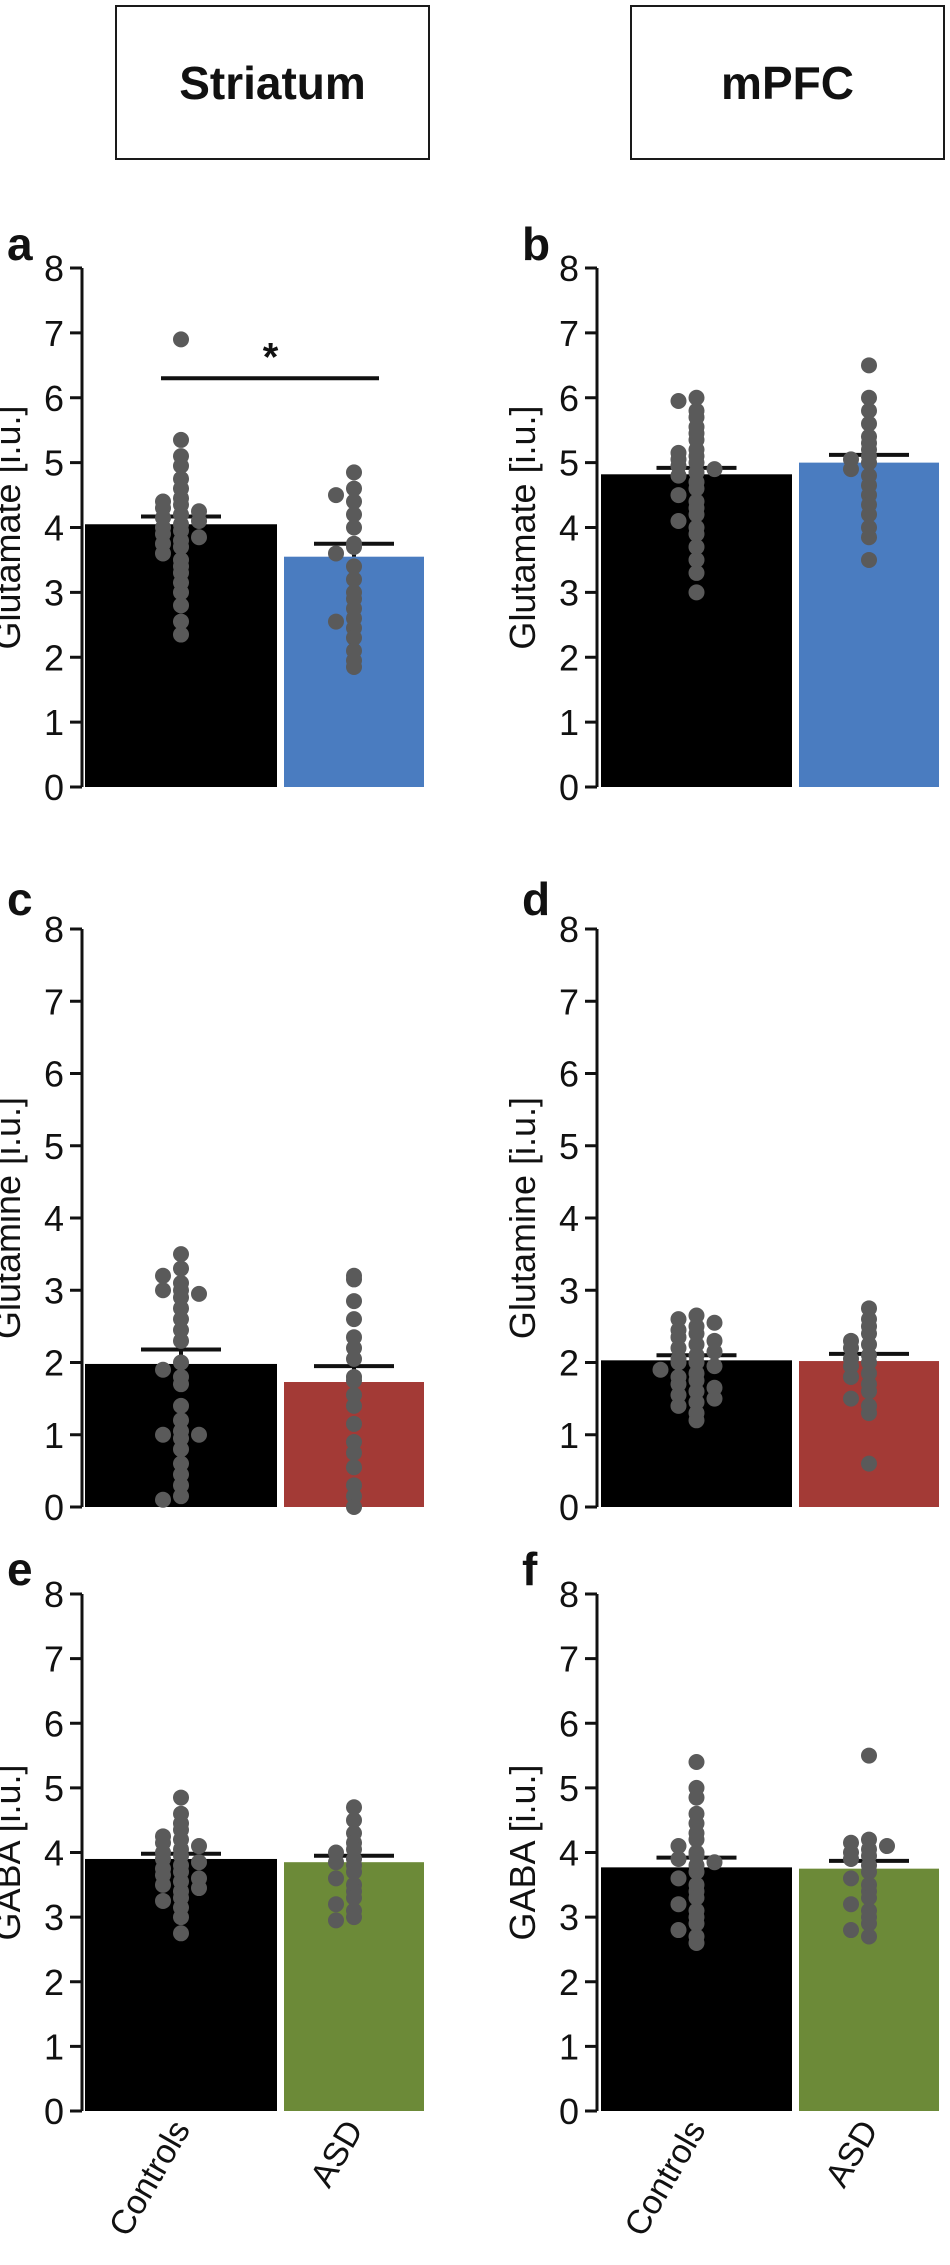  I want to click on panel-letter: f, so click(530, 1569).